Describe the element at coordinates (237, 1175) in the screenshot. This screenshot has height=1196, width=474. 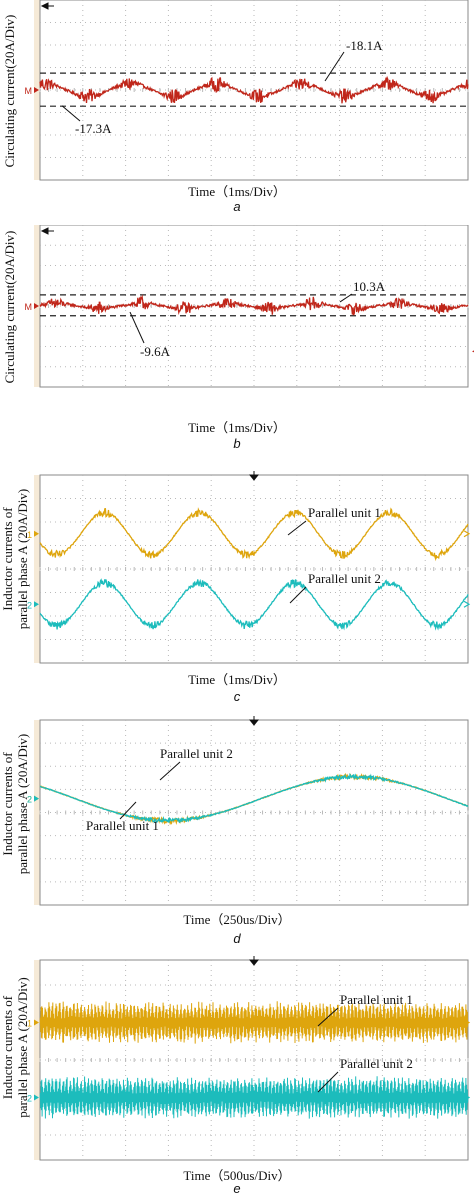
I see `x-axis-label: Time（500us/Div）` at that location.